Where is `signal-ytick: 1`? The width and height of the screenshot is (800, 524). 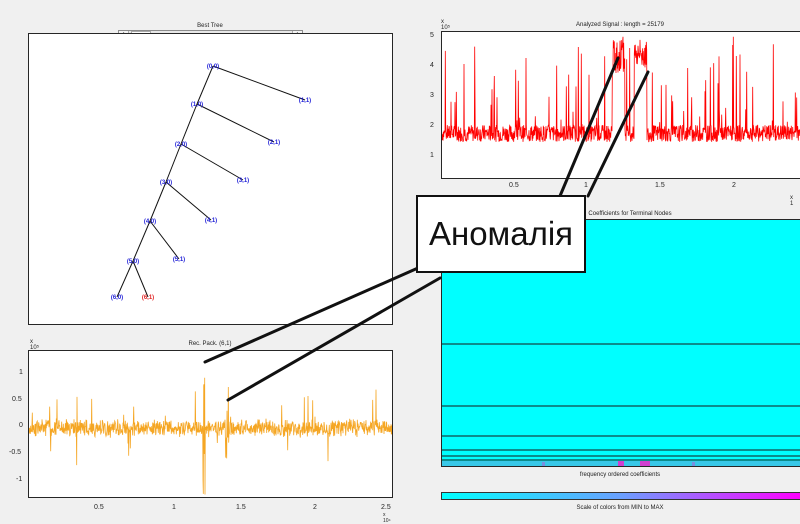 signal-ytick: 1 is located at coordinates (432, 155).